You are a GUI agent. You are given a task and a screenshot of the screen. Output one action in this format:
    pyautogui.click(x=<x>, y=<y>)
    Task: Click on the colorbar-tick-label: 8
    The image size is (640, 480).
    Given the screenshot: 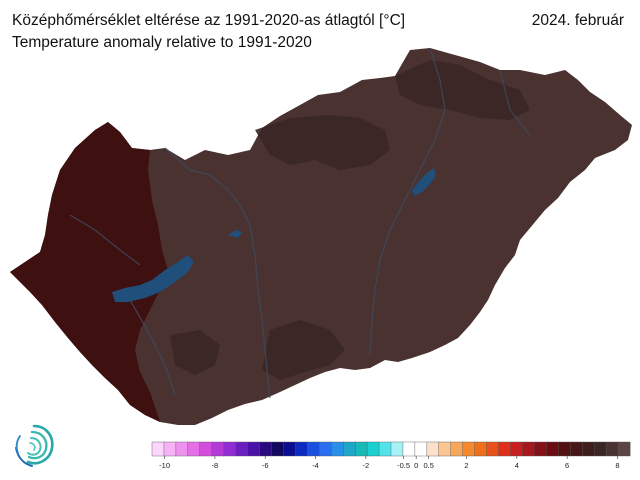 What is the action you would take?
    pyautogui.click(x=617, y=465)
    